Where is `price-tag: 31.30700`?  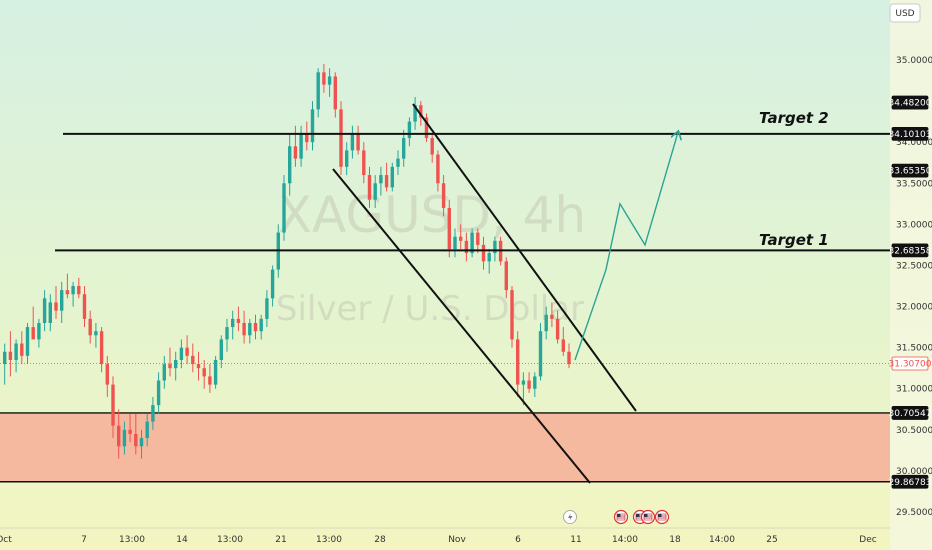 price-tag: 31.30700 is located at coordinates (910, 363).